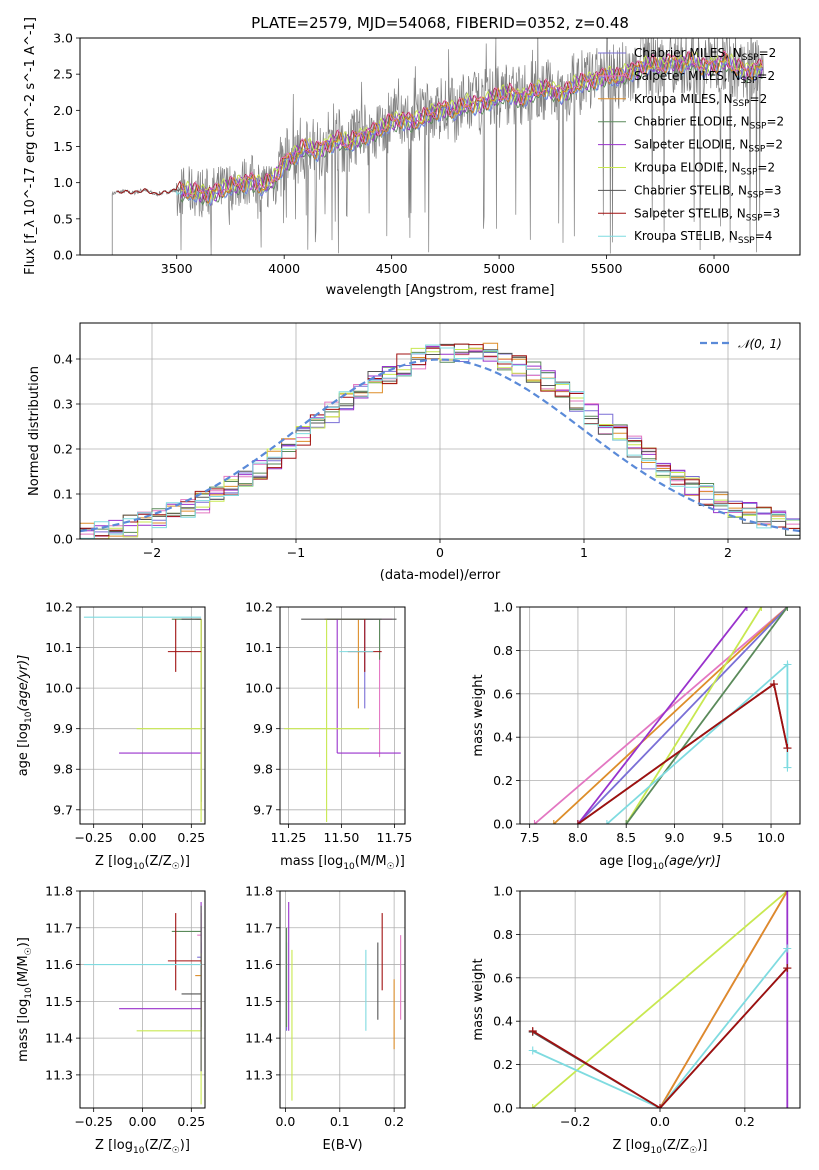 This screenshot has height=1170, width=819. What do you see at coordinates (773, 190) in the screenshot?
I see `legend-tail: =3` at bounding box center [773, 190].